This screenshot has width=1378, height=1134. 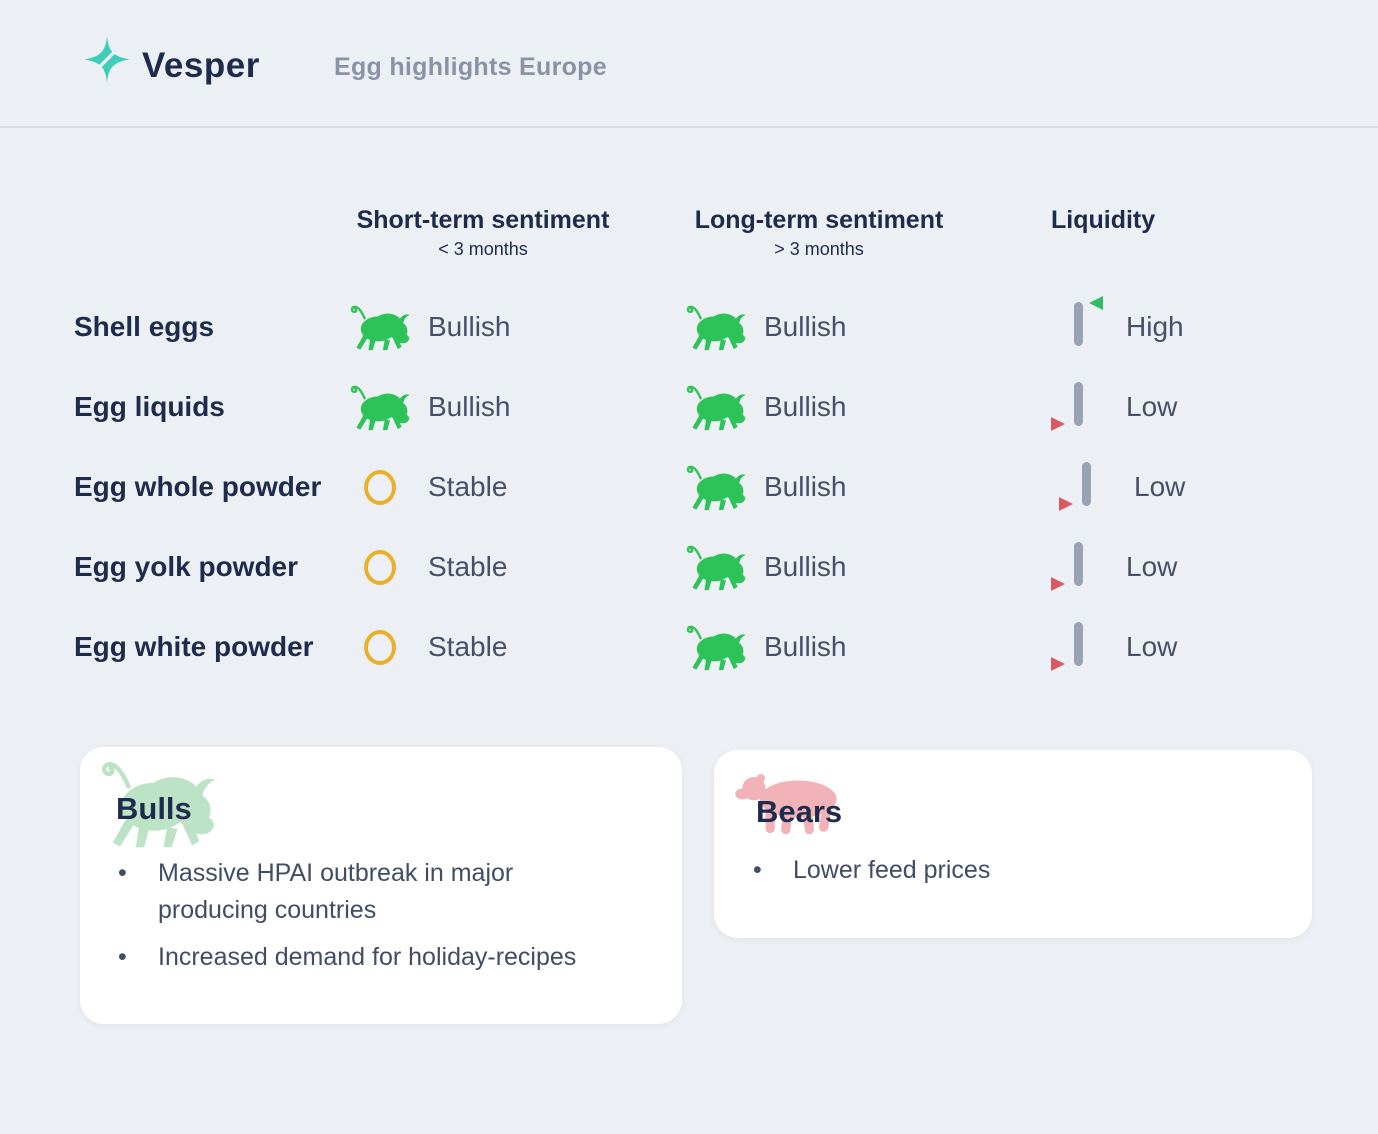 I want to click on product-name: Shell eggs, so click(x=144, y=326).